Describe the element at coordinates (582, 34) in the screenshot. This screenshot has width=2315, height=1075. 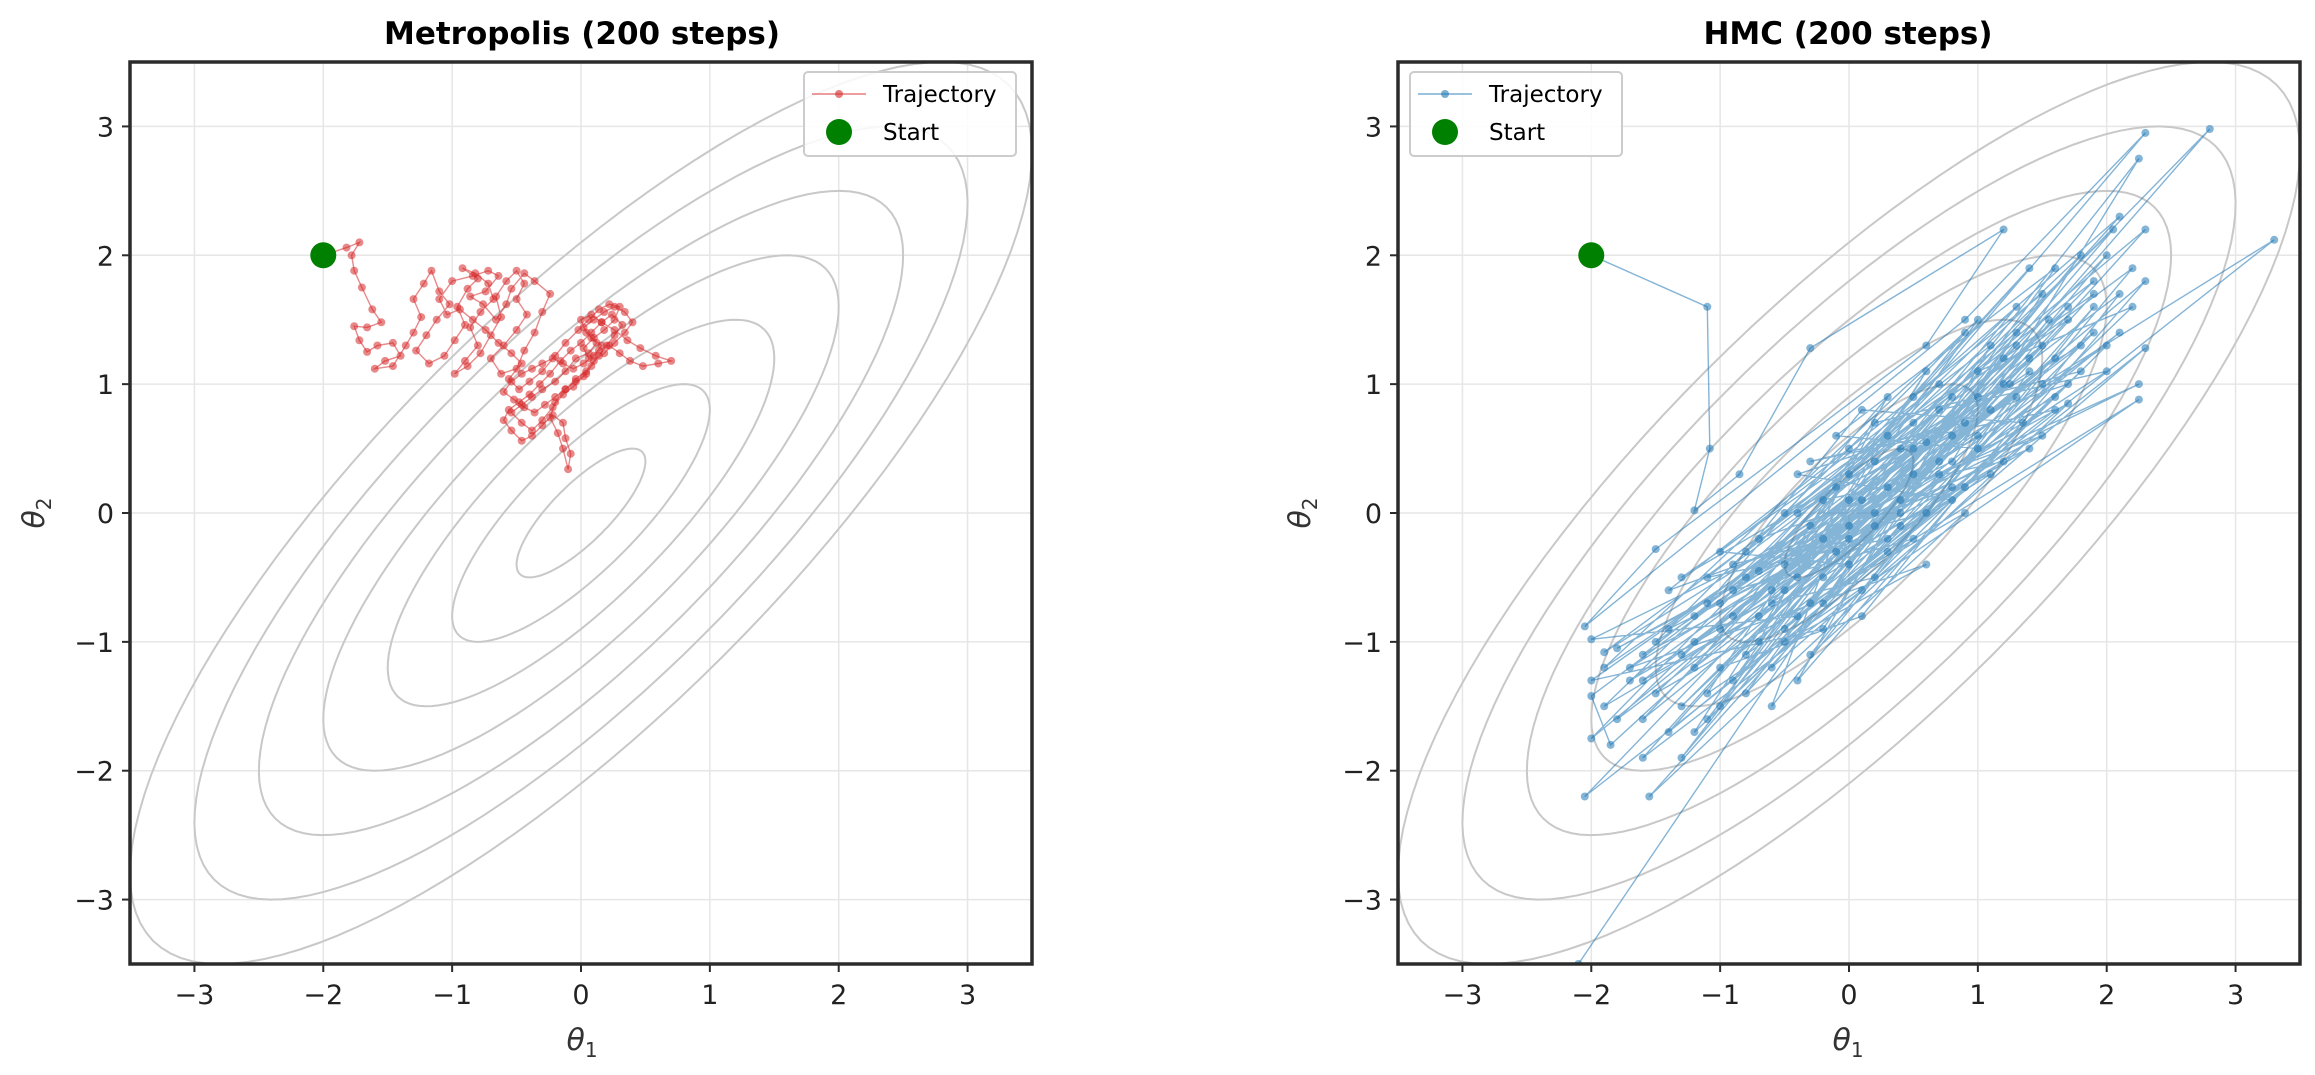
I see `metropolis-title: Metropolis (200 steps)` at that location.